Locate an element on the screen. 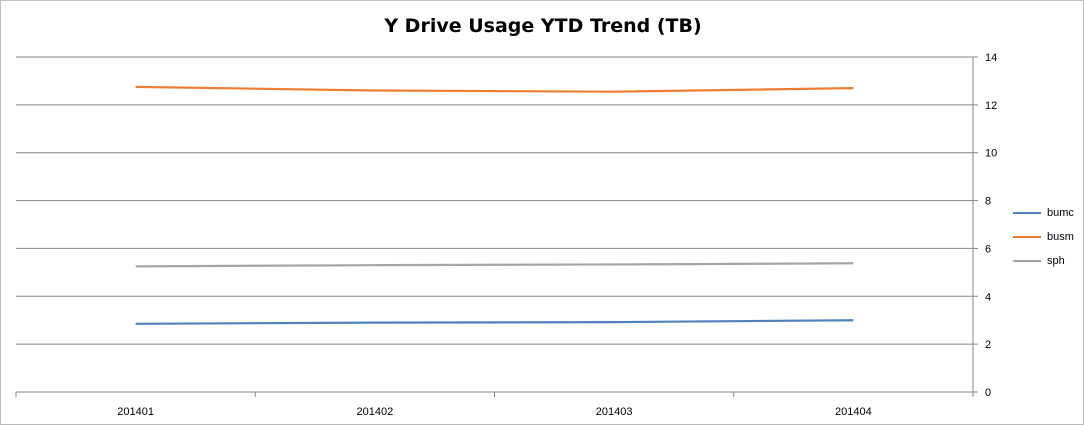  legend-label: bumc is located at coordinates (1060, 213).